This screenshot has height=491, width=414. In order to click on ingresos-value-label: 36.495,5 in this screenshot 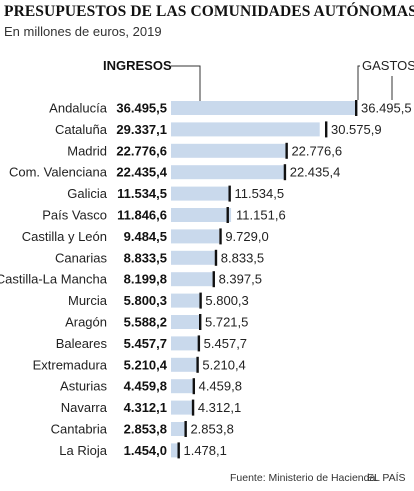, I will do `click(141, 108)`.